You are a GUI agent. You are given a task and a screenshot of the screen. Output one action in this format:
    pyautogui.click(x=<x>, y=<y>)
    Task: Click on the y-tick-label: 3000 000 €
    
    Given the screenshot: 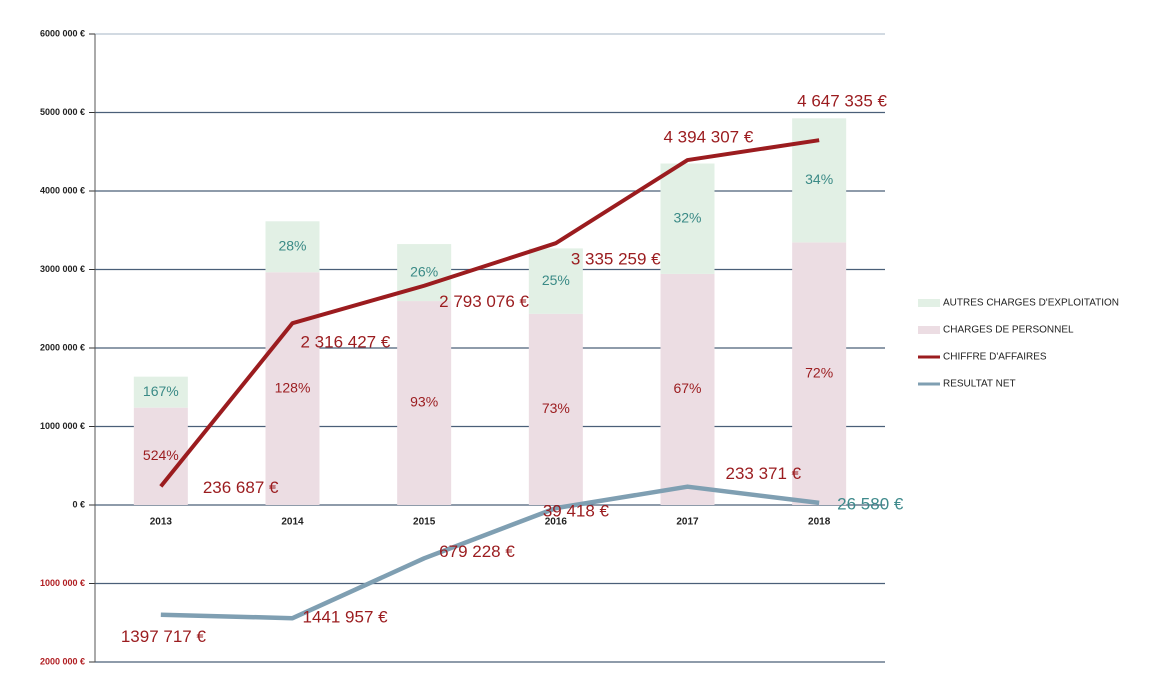 What is the action you would take?
    pyautogui.click(x=62, y=269)
    